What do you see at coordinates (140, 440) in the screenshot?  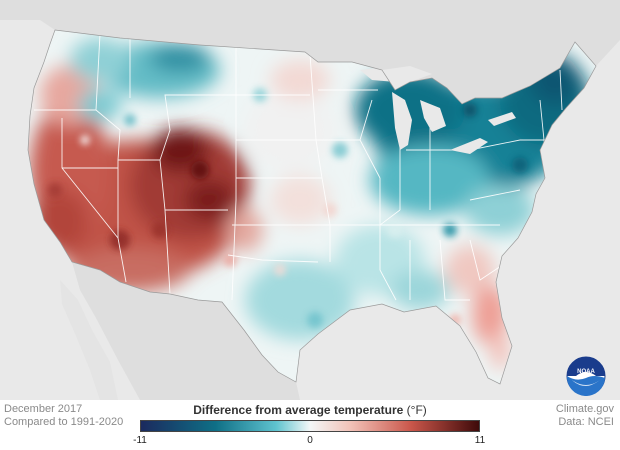 I see `legend-min-label: -11` at bounding box center [140, 440].